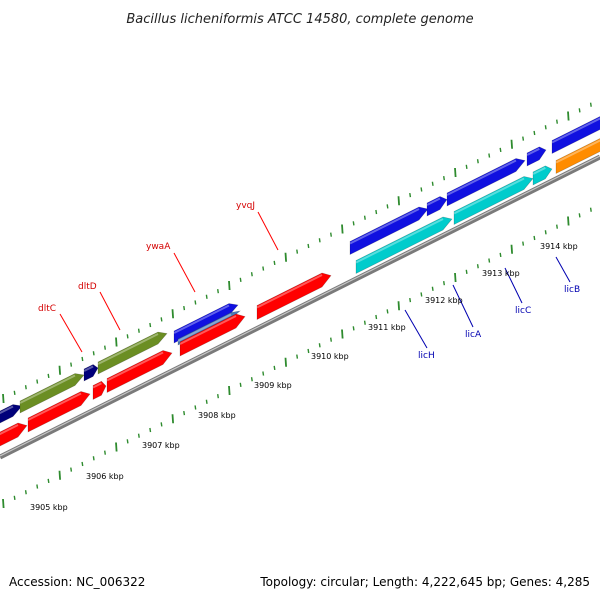 This screenshot has width=600, height=600. What do you see at coordinates (404, 245) in the screenshot?
I see `gene-arrow-licH` at bounding box center [404, 245].